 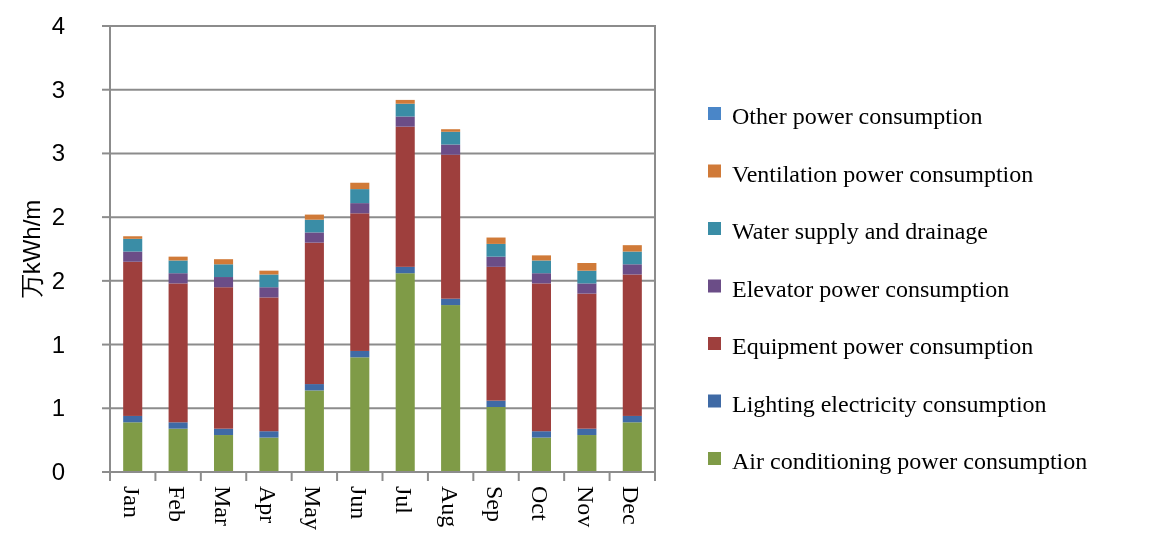 I want to click on x-tick-label: Oct, so click(x=540, y=503).